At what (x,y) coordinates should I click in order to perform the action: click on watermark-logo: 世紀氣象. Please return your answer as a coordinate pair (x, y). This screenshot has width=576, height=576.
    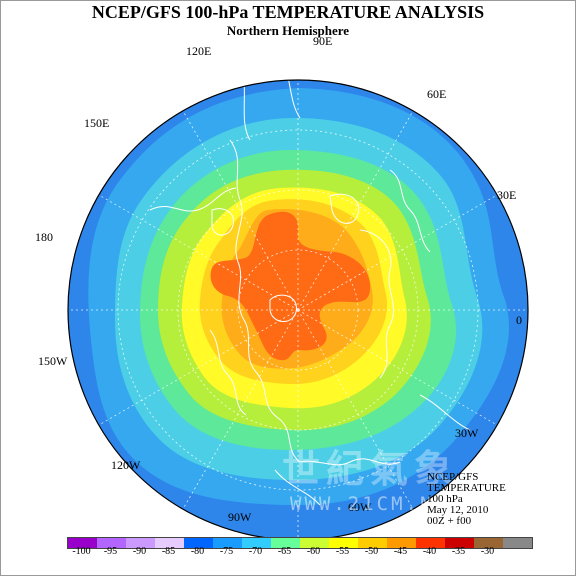
    Looking at the image, I should click on (370, 469).